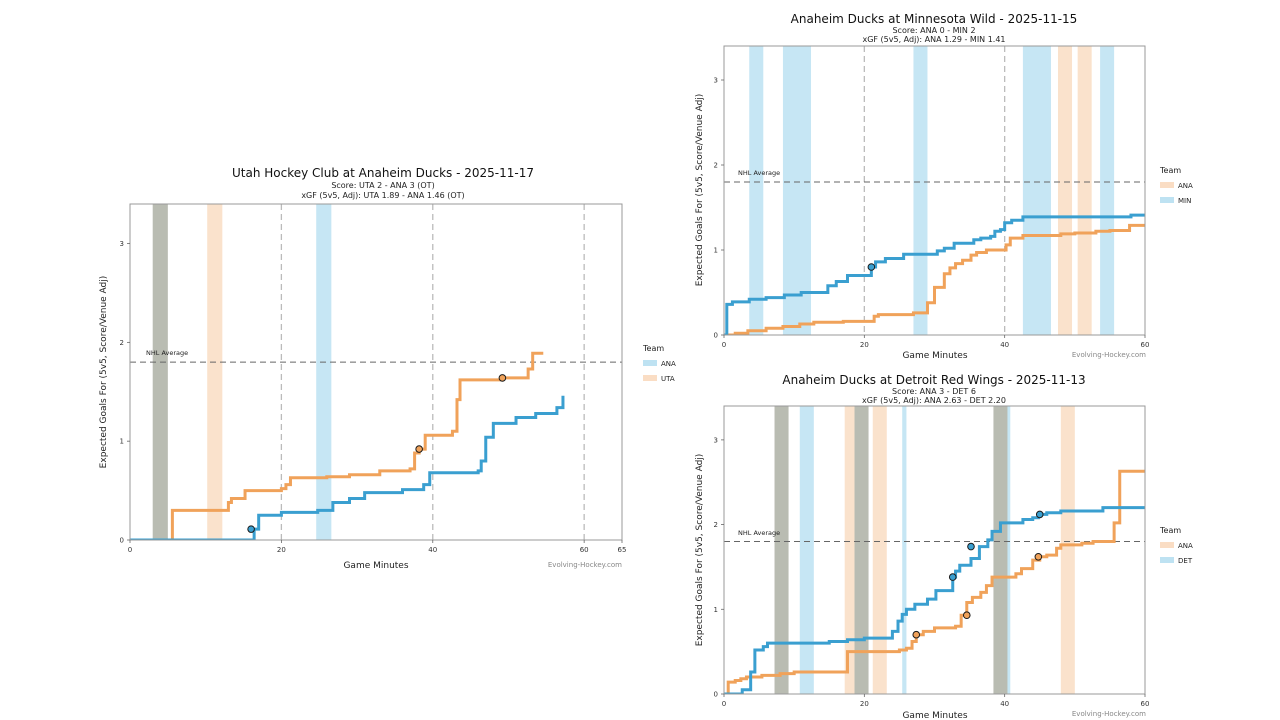  I want to click on legend-label-det: DET, so click(1185, 561).